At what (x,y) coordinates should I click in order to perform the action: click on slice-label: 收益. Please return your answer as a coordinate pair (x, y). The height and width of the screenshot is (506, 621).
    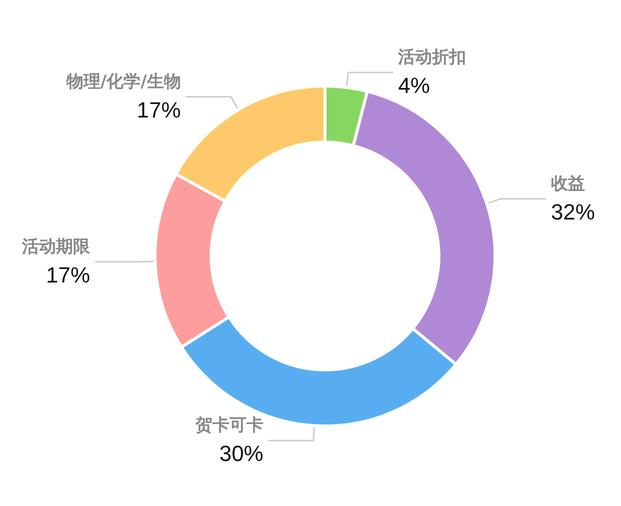
    Looking at the image, I should click on (567, 184).